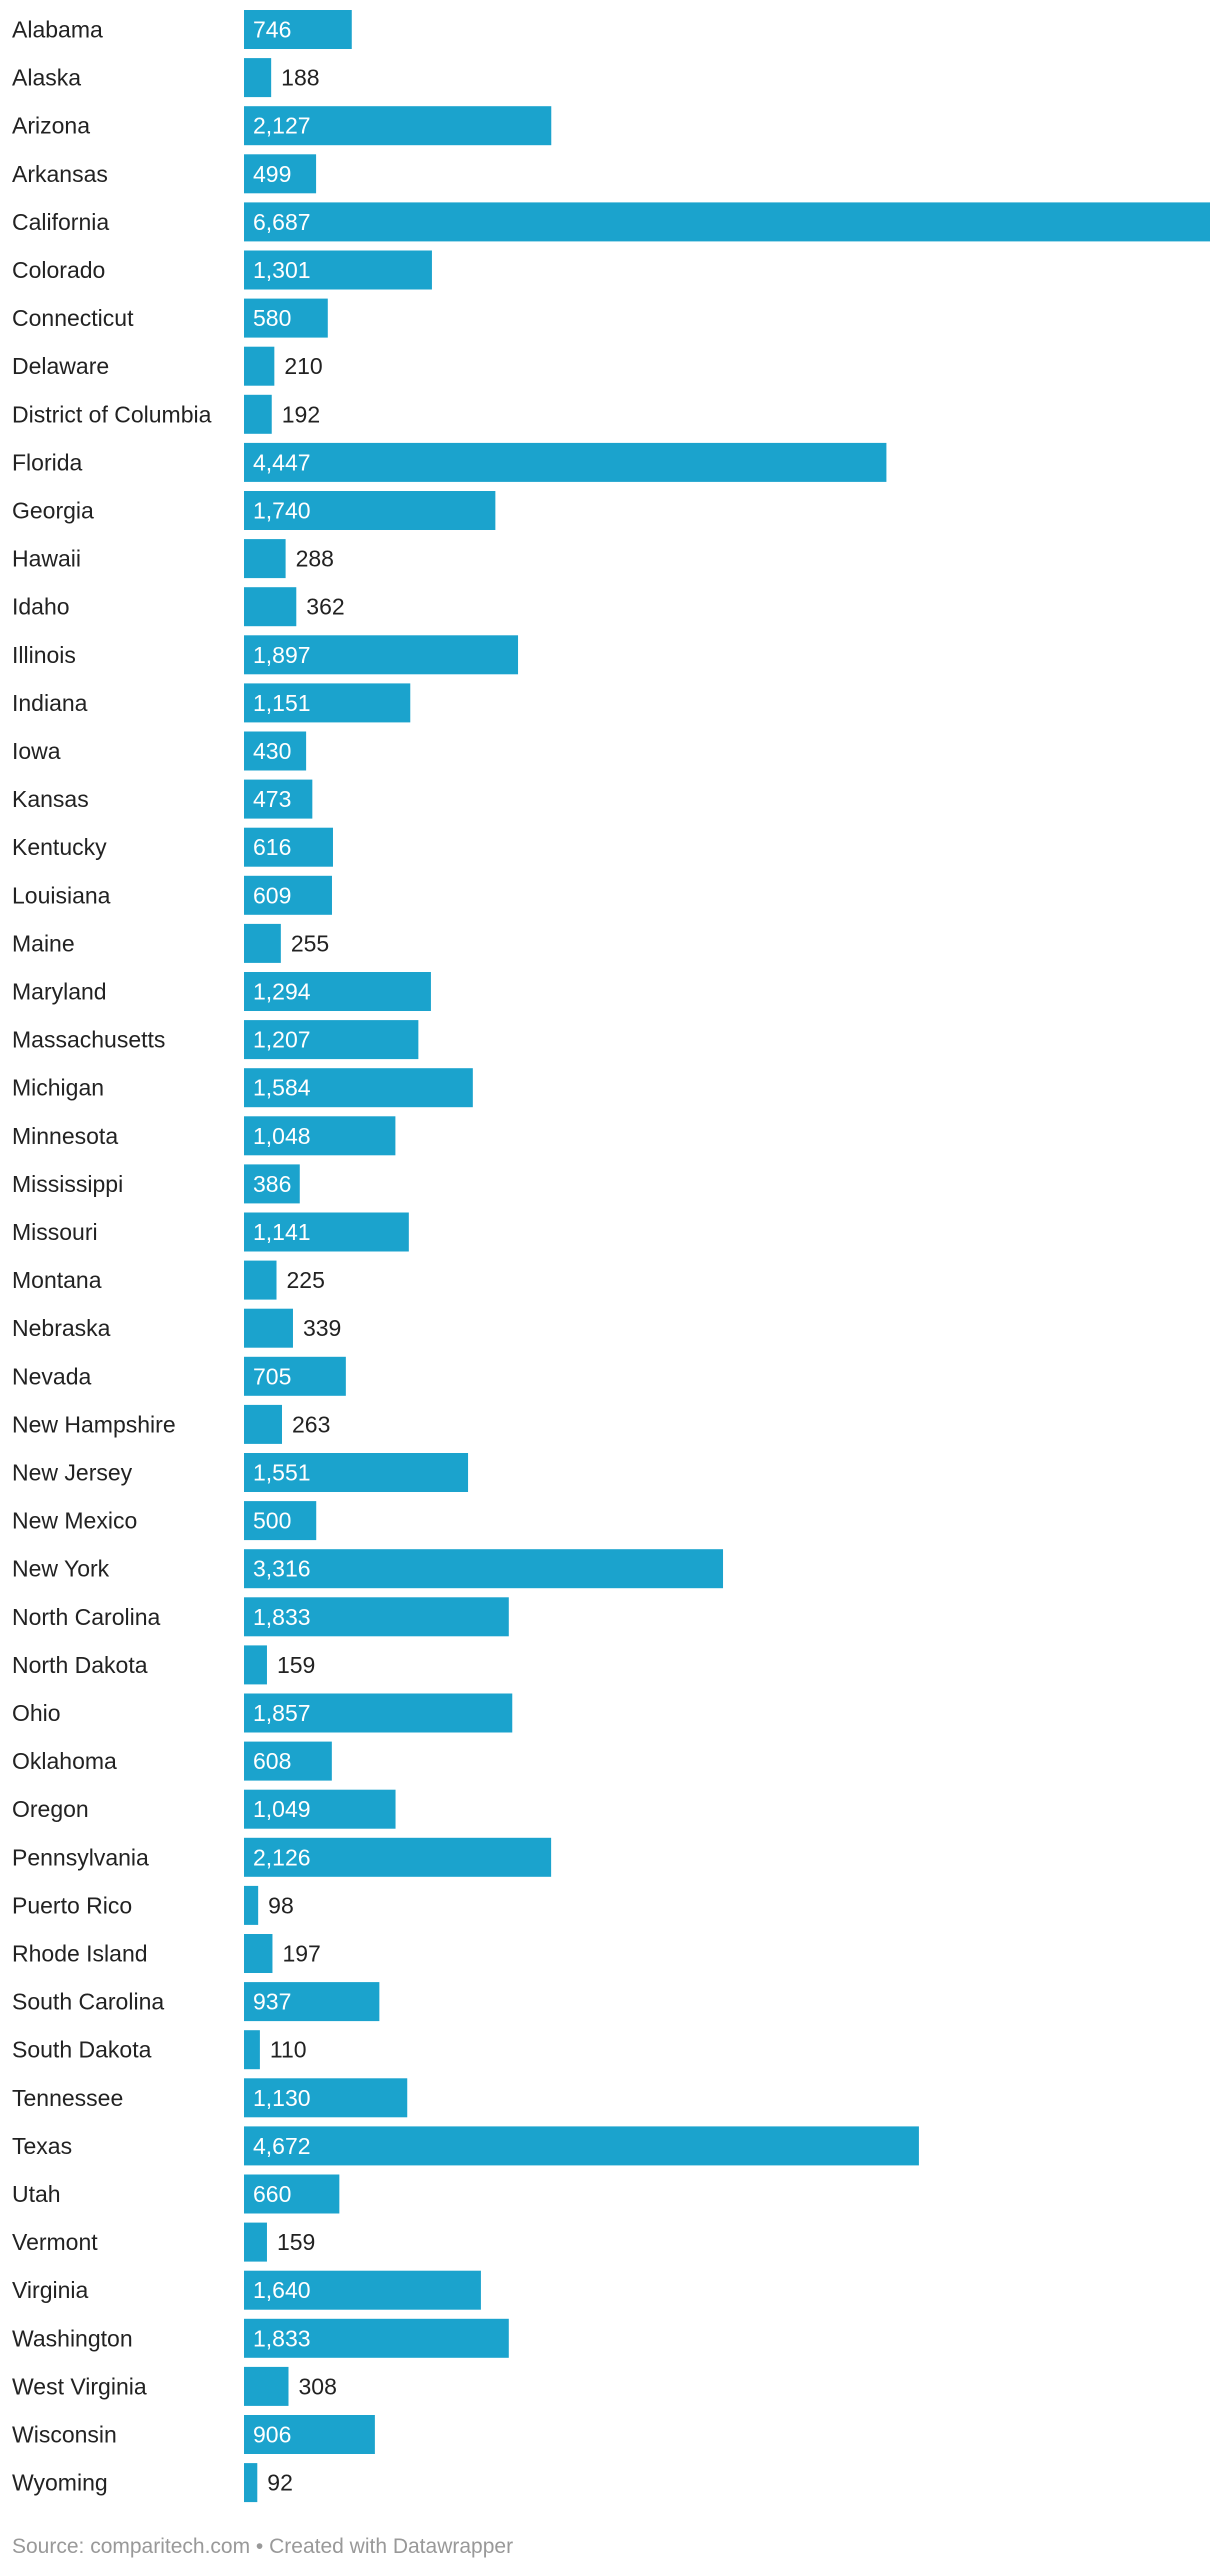  Describe the element at coordinates (282, 222) in the screenshot. I see `value-label: 6,687` at that location.